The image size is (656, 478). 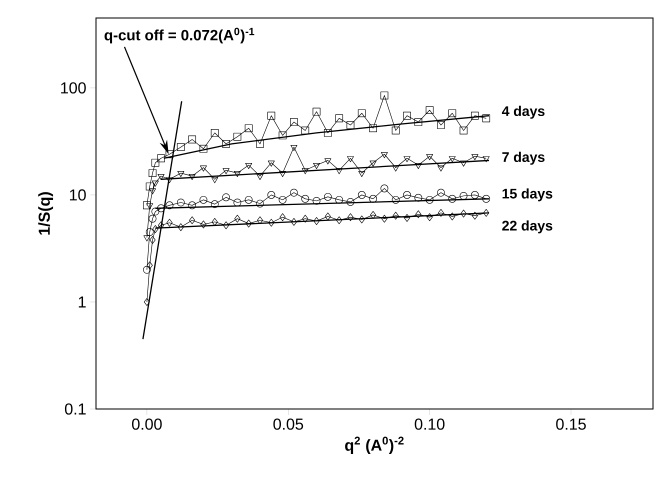 What do you see at coordinates (374, 445) in the screenshot?
I see `x-axis-title: q$^{2}$ (A$^{0}$)$^{-2}$` at bounding box center [374, 445].